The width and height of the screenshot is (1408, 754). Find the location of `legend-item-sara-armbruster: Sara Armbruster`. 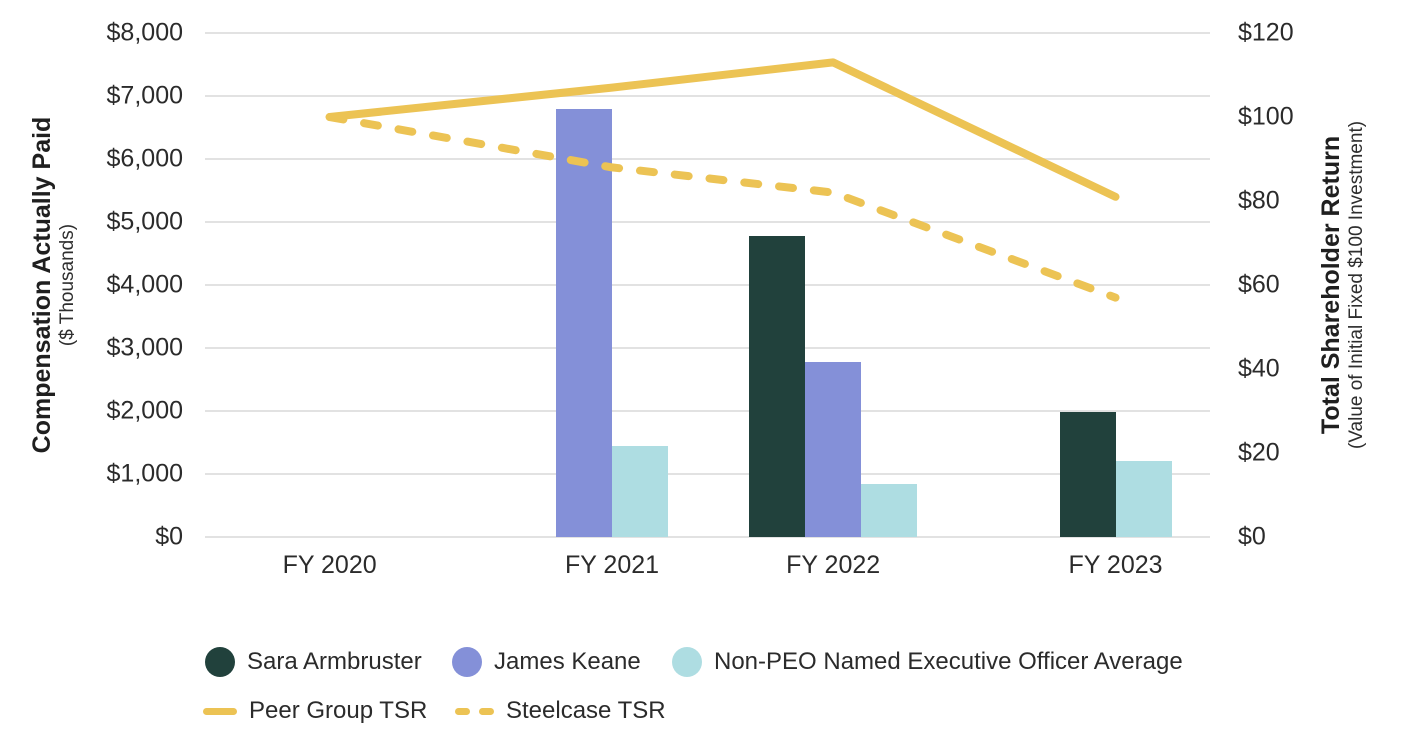

legend-item-sara-armbruster: Sara Armbruster is located at coordinates (313, 662).